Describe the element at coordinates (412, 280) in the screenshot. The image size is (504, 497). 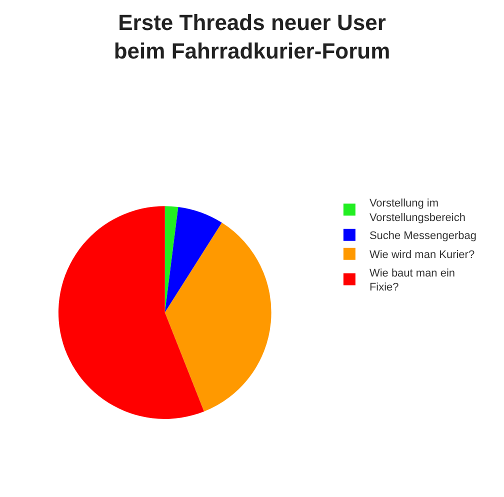
I see `legend-label: Wie baut man ein Fixie?` at that location.